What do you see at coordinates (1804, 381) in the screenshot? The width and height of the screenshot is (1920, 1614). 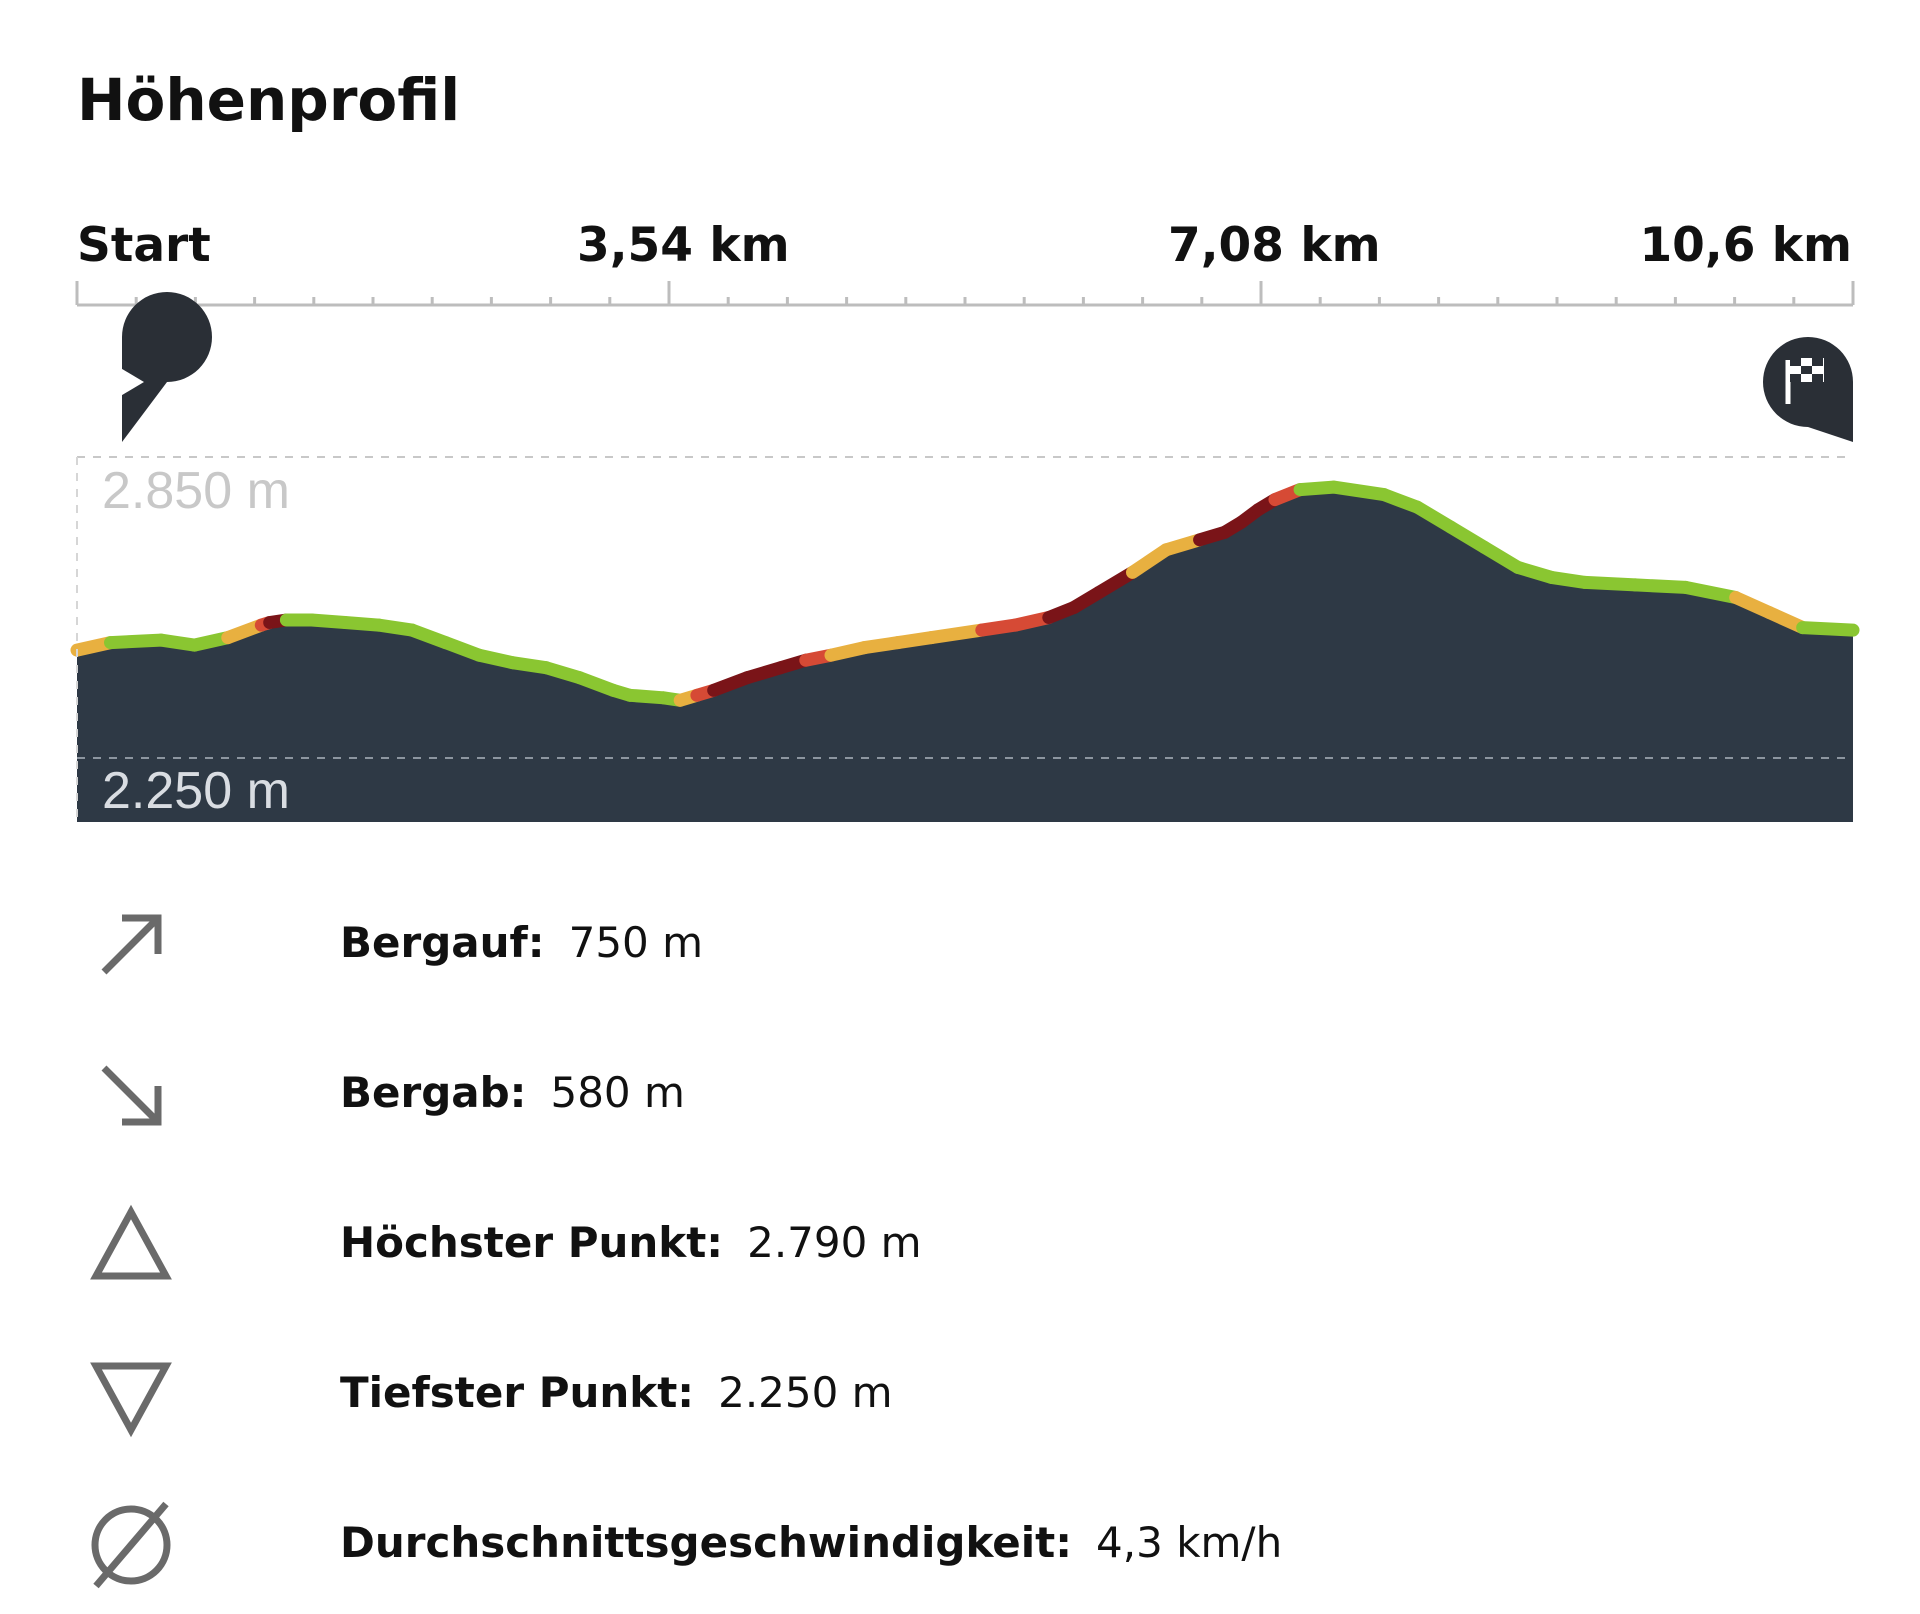 I see `finish-flag-icon` at bounding box center [1804, 381].